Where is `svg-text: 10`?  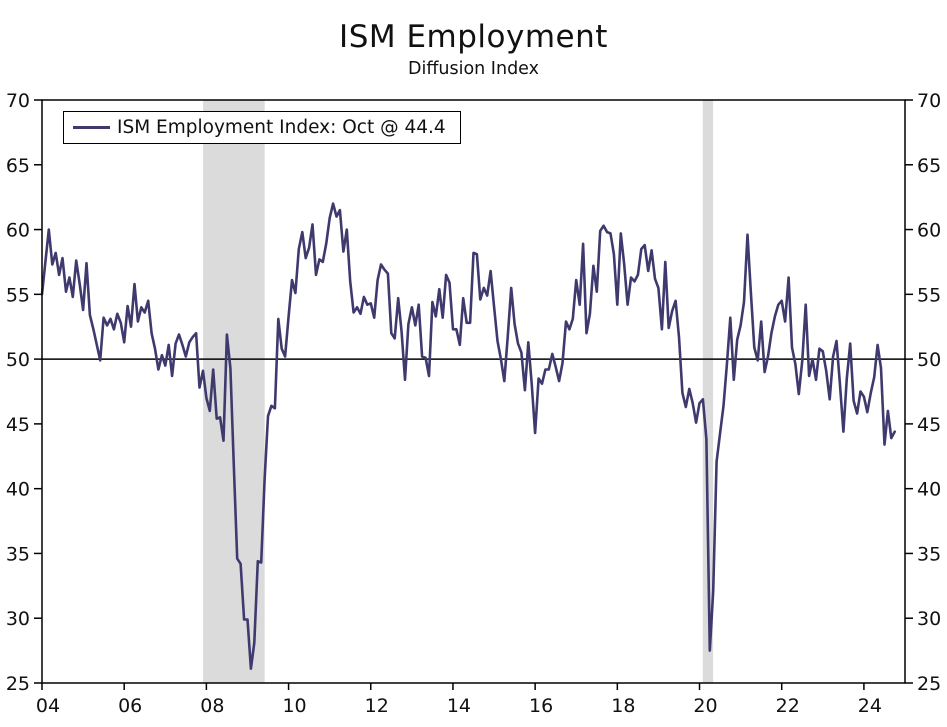
svg-text: 10 is located at coordinates (294, 706).